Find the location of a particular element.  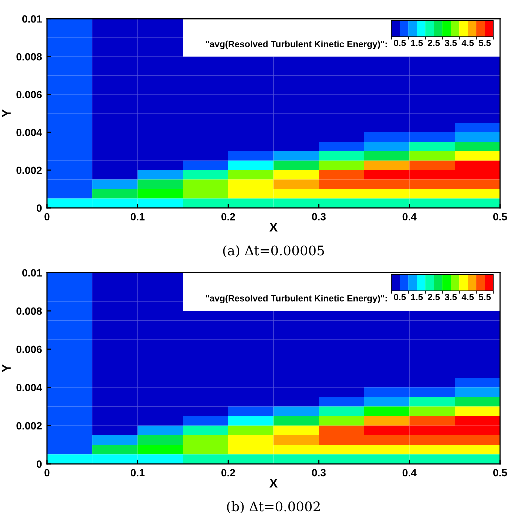

text: (a) Δt=0.00005 is located at coordinates (273, 251).